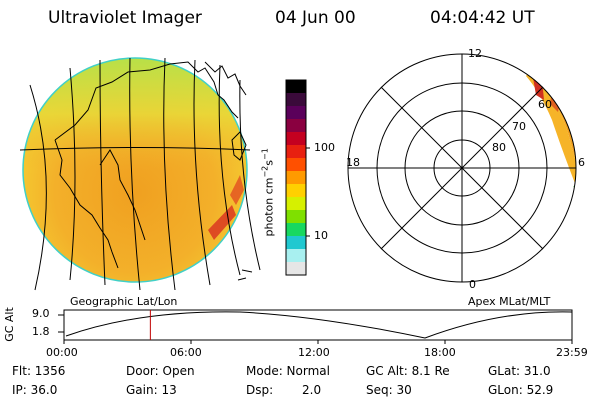  I want to click on colorbar-border, so click(296, 177).